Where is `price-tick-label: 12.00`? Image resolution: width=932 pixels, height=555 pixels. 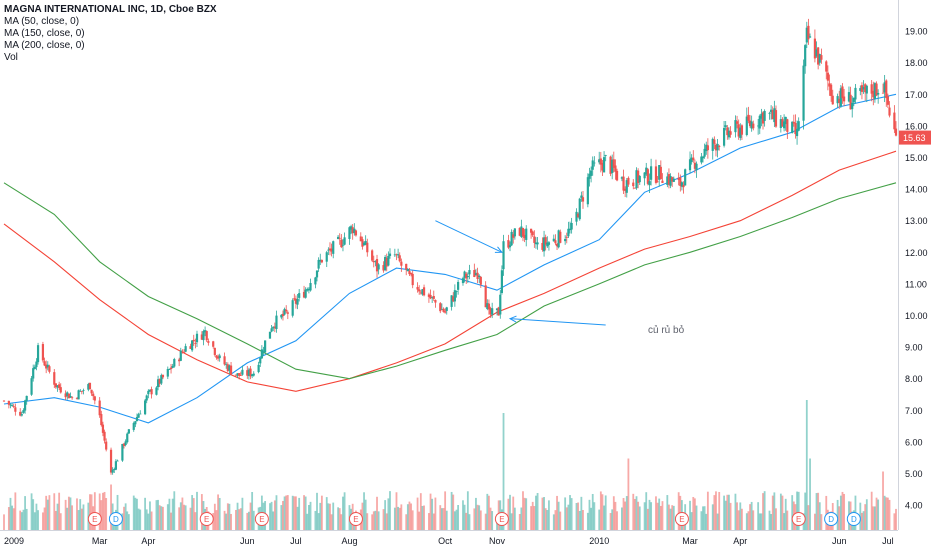 price-tick-label: 12.00 is located at coordinates (916, 253).